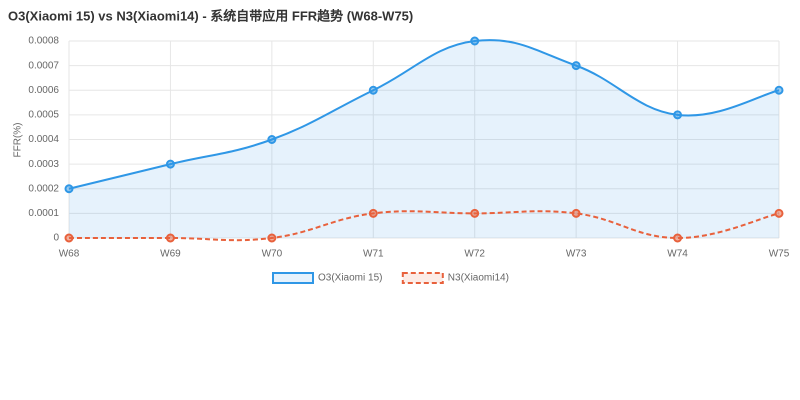 The width and height of the screenshot is (800, 400). Describe the element at coordinates (43, 139) in the screenshot. I see `y-tick-label: 0.0004` at that location.